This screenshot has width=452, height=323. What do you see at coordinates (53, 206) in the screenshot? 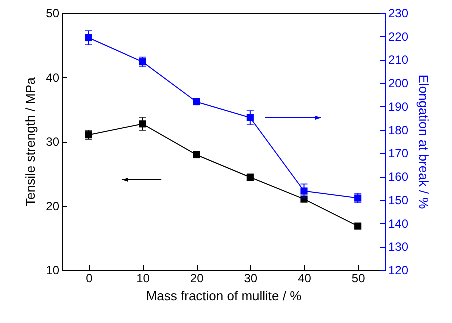
I see `y-tick-label: 20` at bounding box center [53, 206].